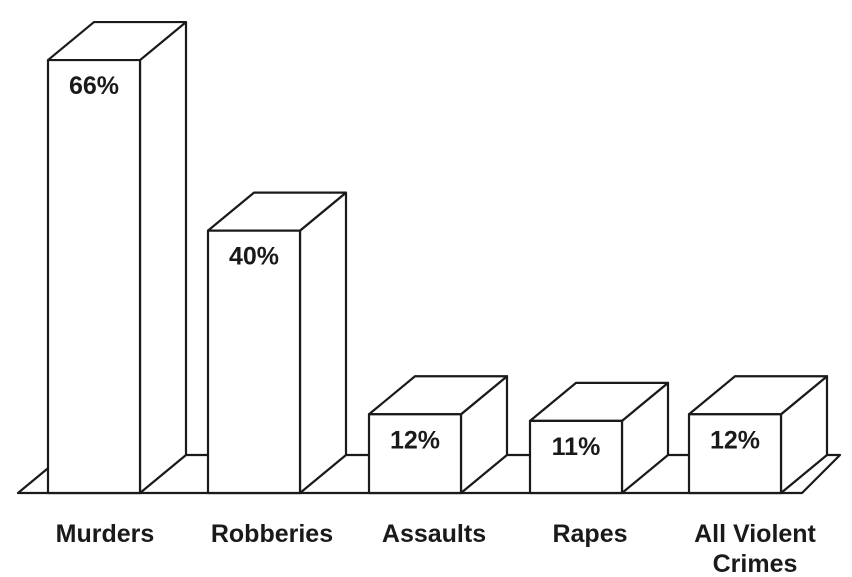  I want to click on category-label-line: Assaults, so click(434, 534).